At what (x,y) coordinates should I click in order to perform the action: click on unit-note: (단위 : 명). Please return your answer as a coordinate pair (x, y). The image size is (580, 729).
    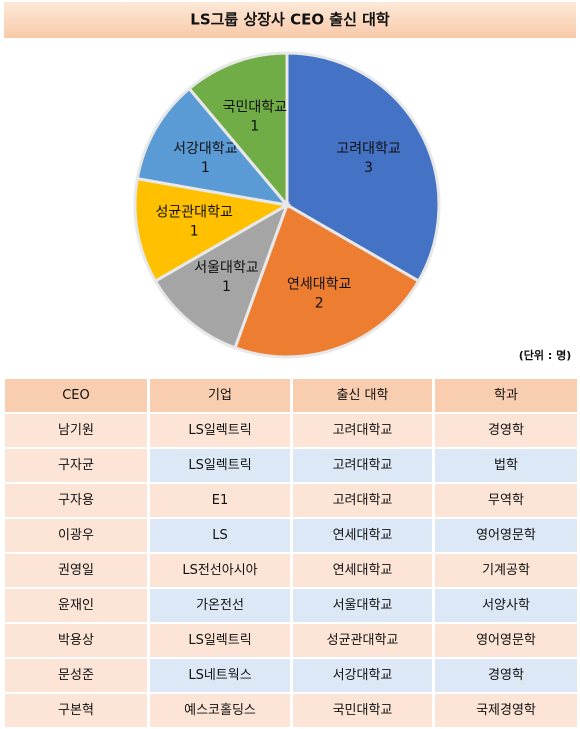
    Looking at the image, I should click on (545, 355).